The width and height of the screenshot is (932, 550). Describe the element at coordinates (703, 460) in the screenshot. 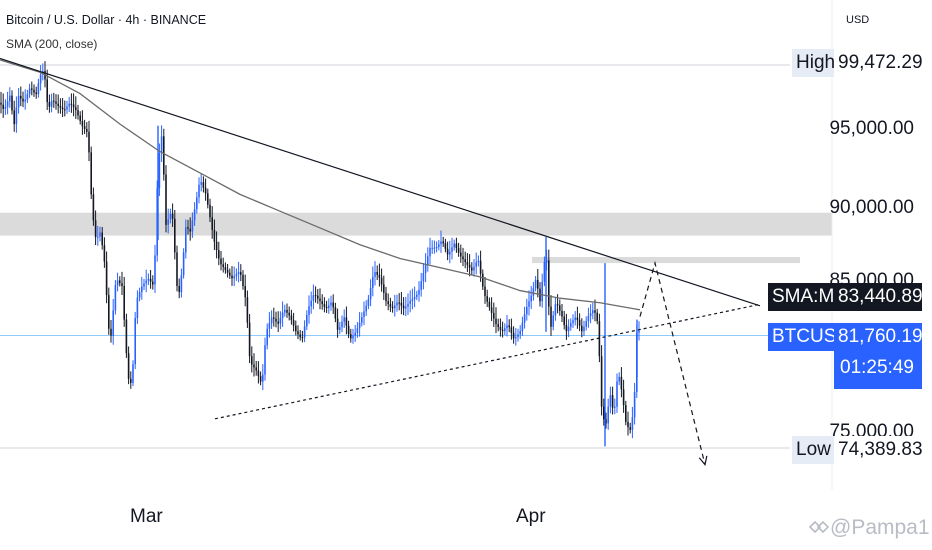

I see `projection-arrowhead` at that location.